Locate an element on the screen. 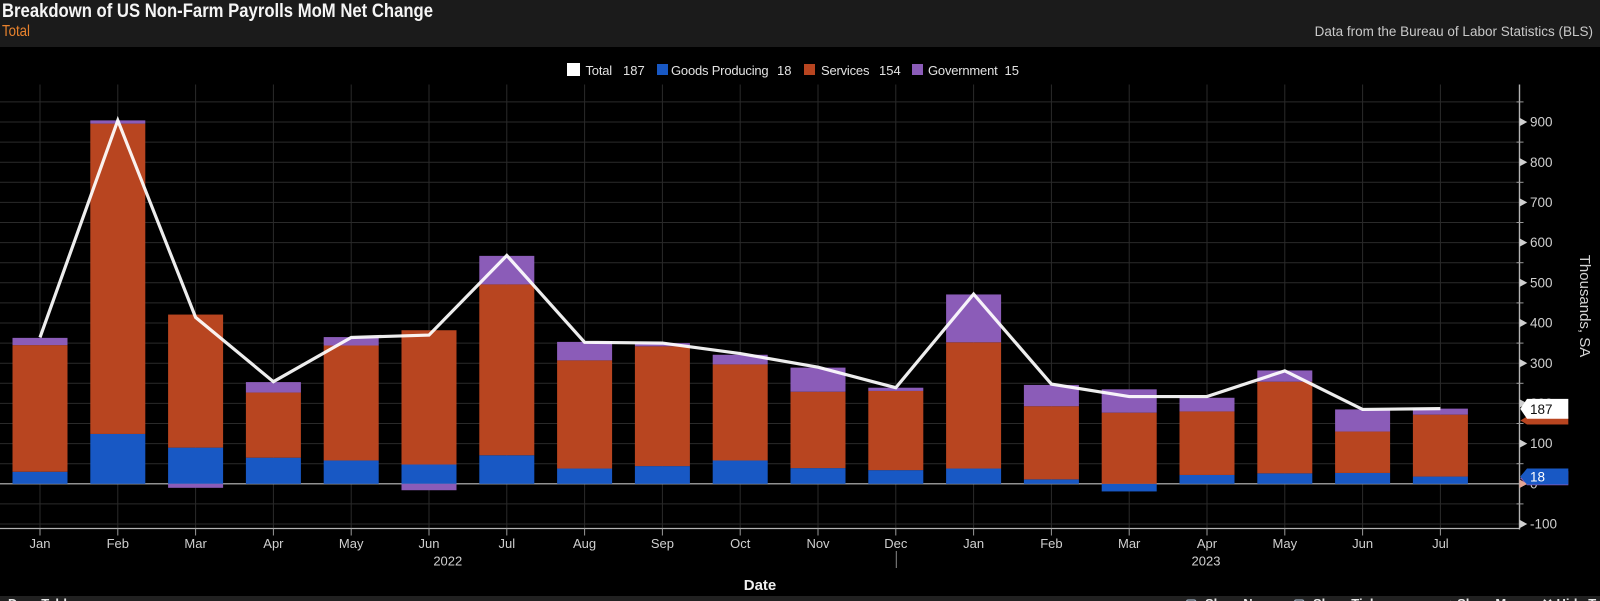 This screenshot has width=1600, height=601. svg-text: Oct is located at coordinates (740, 543).